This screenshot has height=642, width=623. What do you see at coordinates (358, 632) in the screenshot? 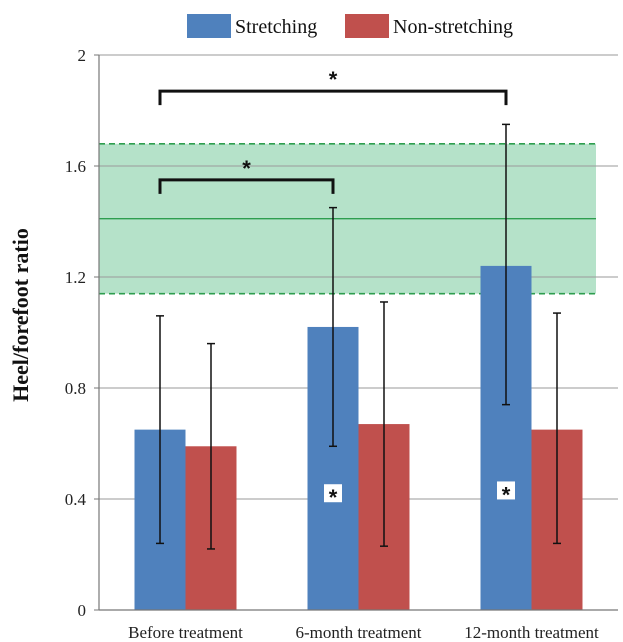
I see `x-tick-label: 6-month treatment` at bounding box center [358, 632].